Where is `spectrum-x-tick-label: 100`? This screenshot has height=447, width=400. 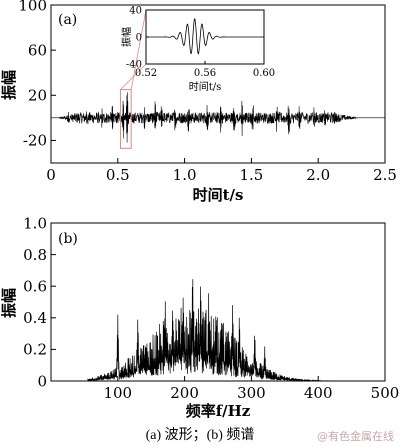
spectrum-x-tick-label: 100 is located at coordinates (117, 393).